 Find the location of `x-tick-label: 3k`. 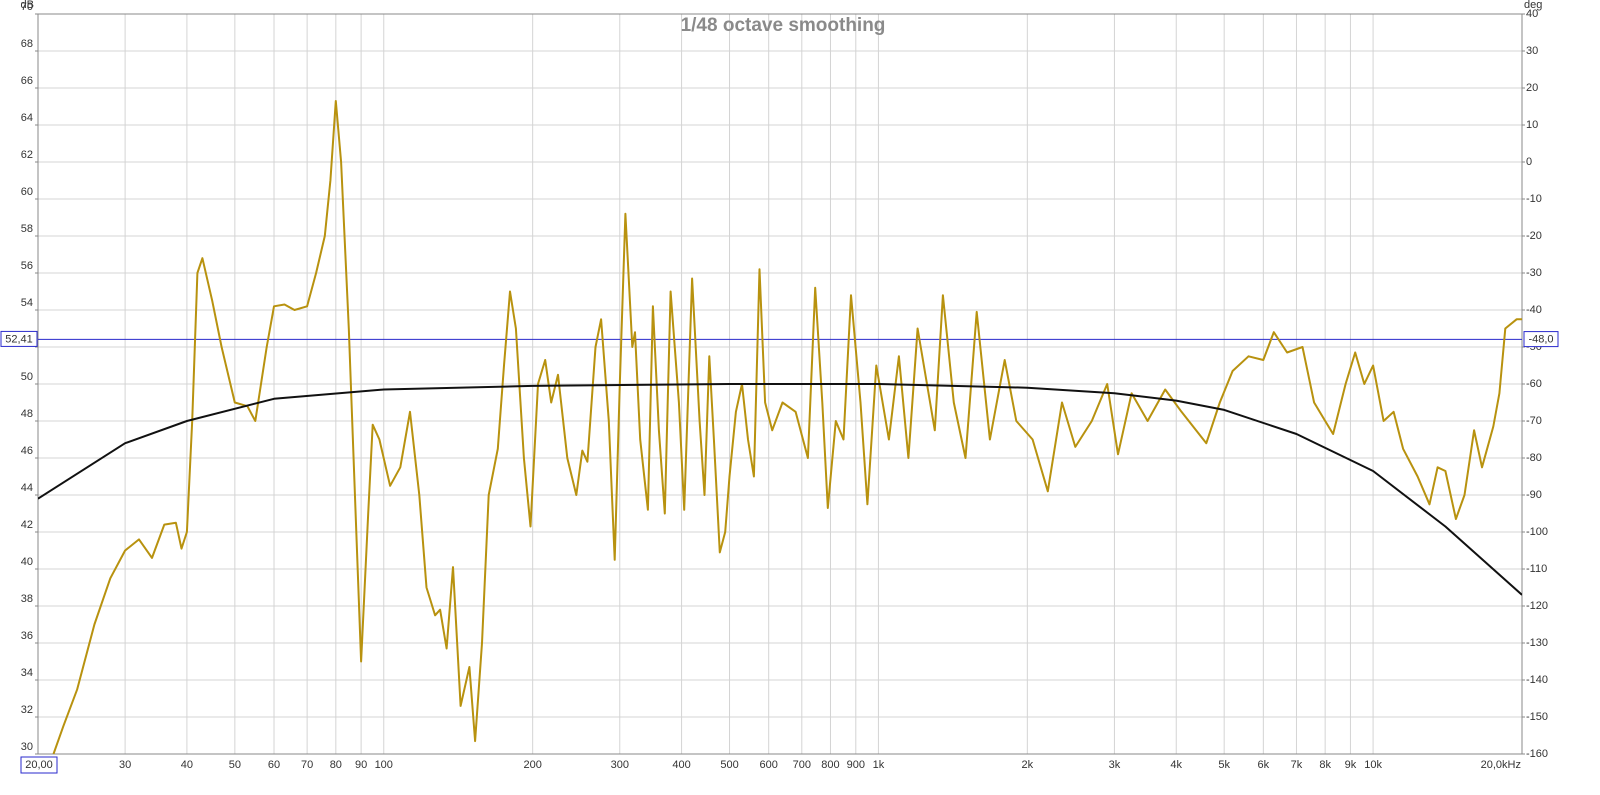

x-tick-label: 3k is located at coordinates (1115, 765).